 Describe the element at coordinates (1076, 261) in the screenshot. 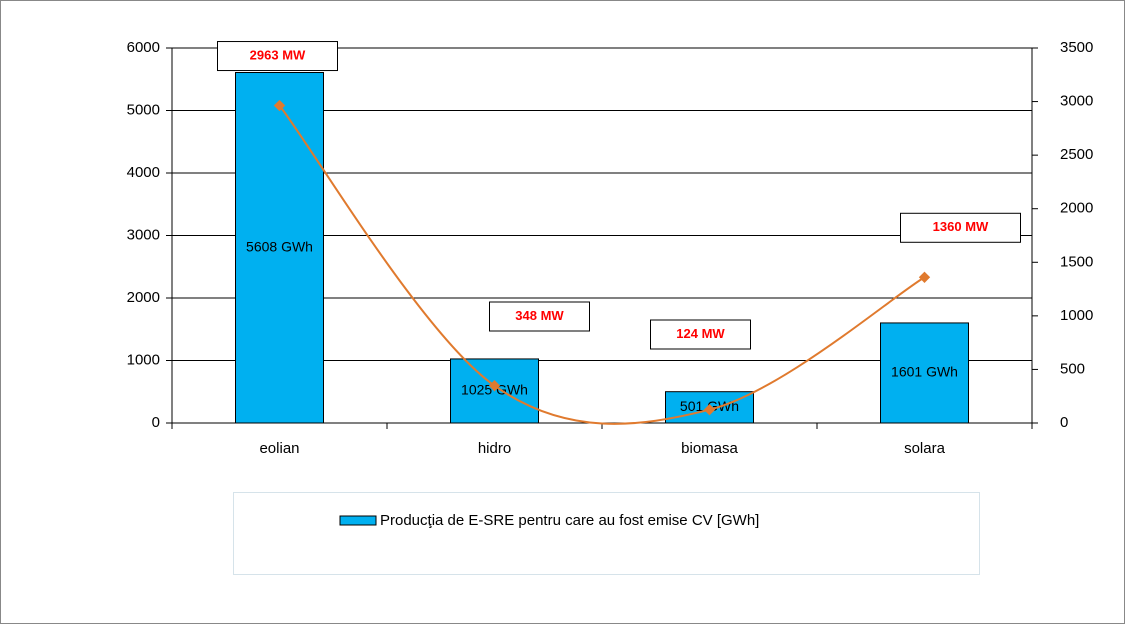

I see `y2-tick-label: 1500` at that location.